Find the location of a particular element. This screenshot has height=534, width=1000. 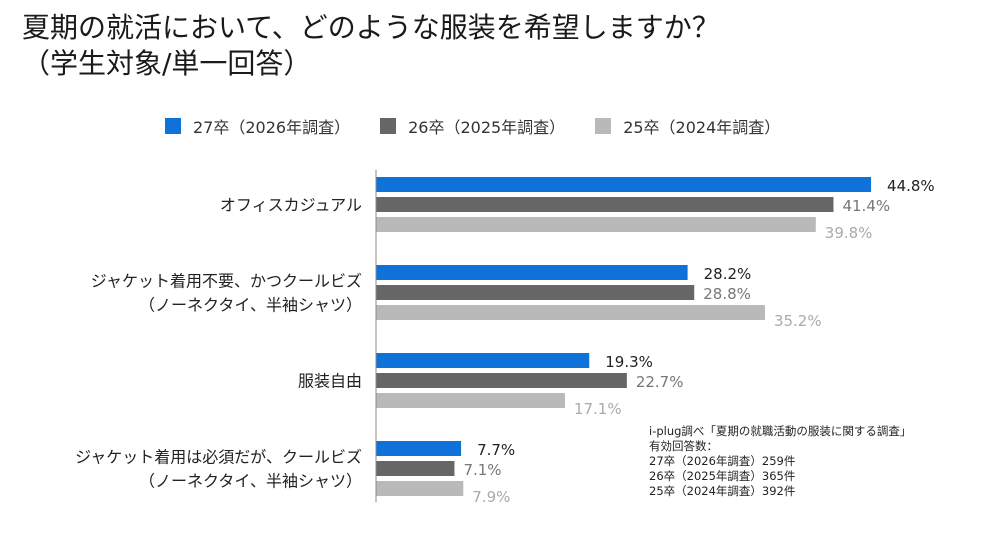

note-line-count-label: 有効回答数： is located at coordinates (683, 446).